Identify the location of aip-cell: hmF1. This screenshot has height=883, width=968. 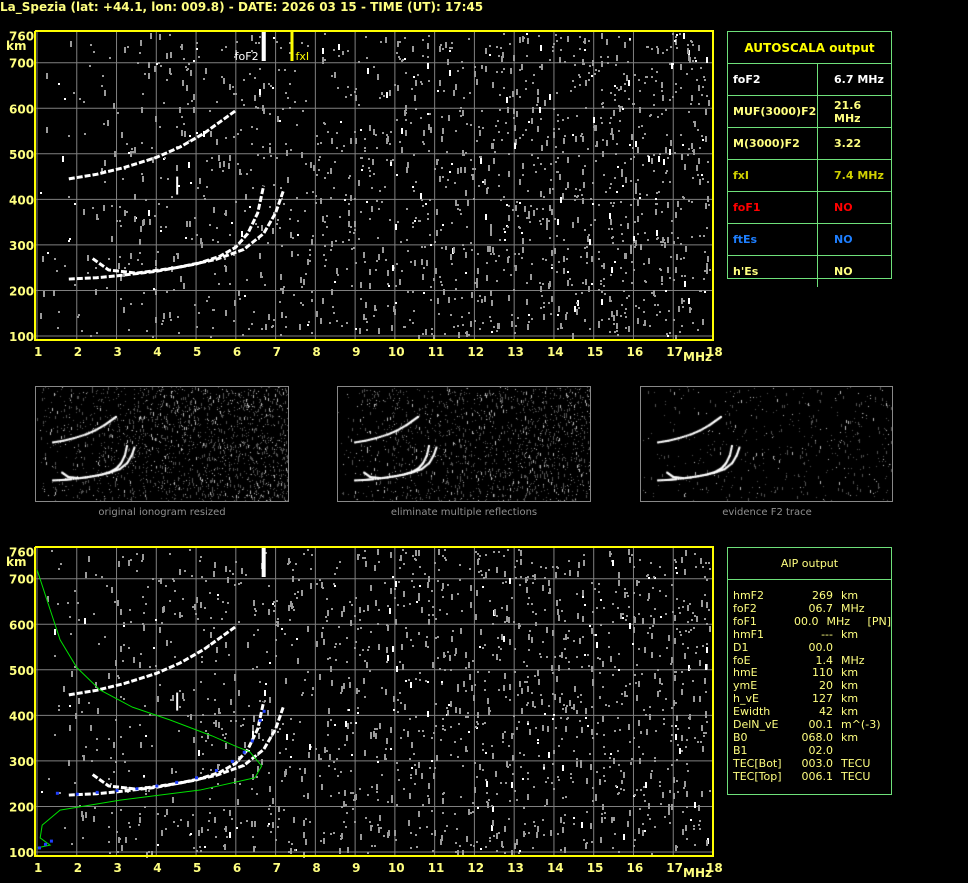
(749, 634).